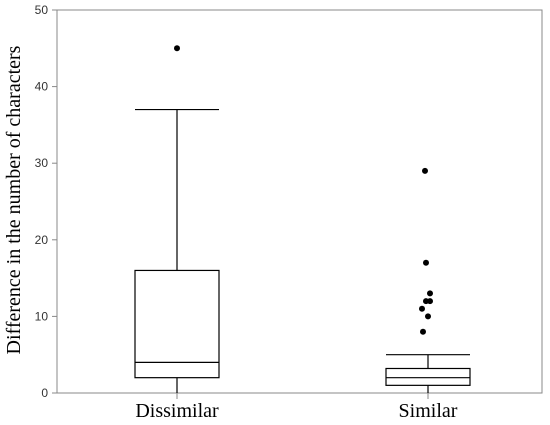 The height and width of the screenshot is (425, 550). What do you see at coordinates (42, 87) in the screenshot?
I see `y-tick-label: 40` at bounding box center [42, 87].